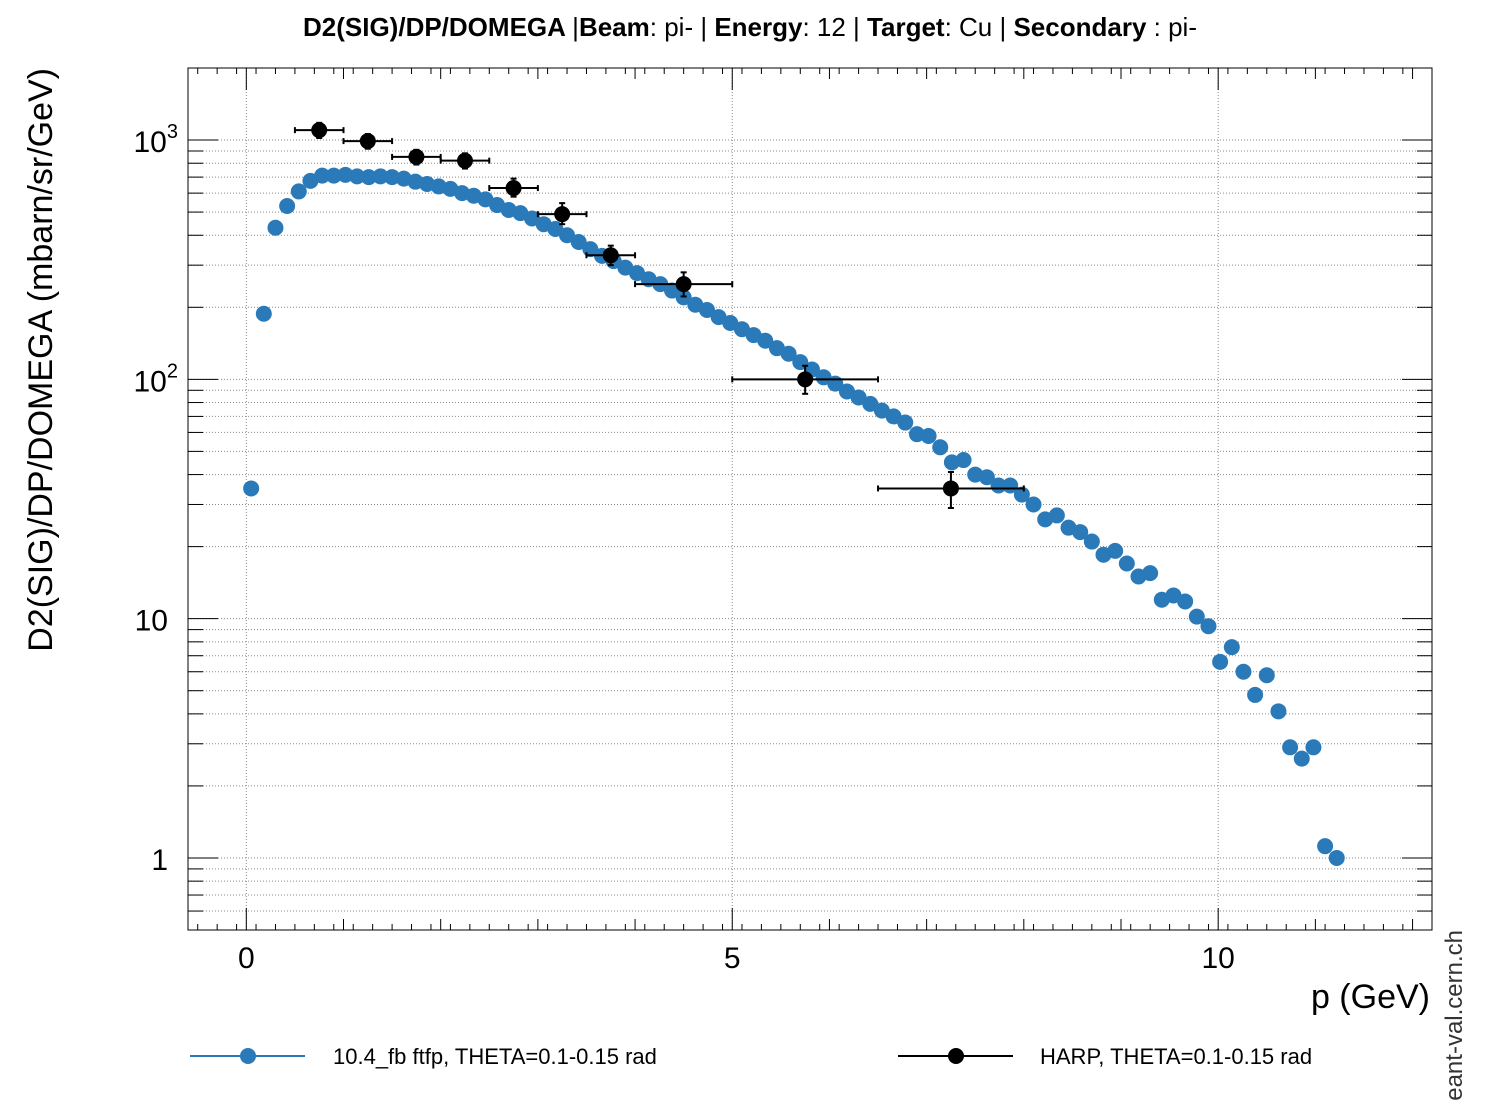 This screenshot has height=1100, width=1500. I want to click on y-tick-label: 10², so click(156, 379).